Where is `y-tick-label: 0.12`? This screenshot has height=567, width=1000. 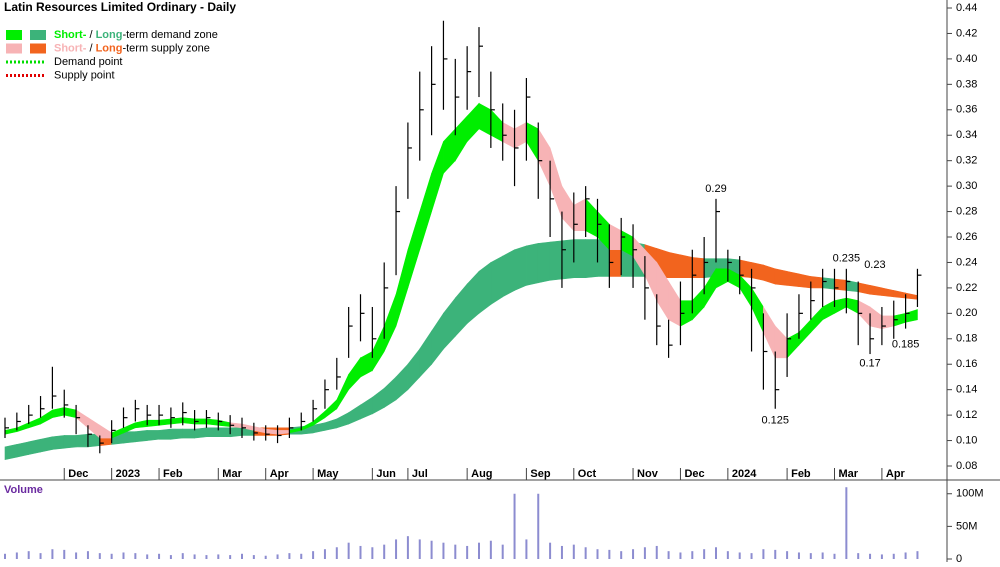
y-tick-label: 0.12 is located at coordinates (966, 415).